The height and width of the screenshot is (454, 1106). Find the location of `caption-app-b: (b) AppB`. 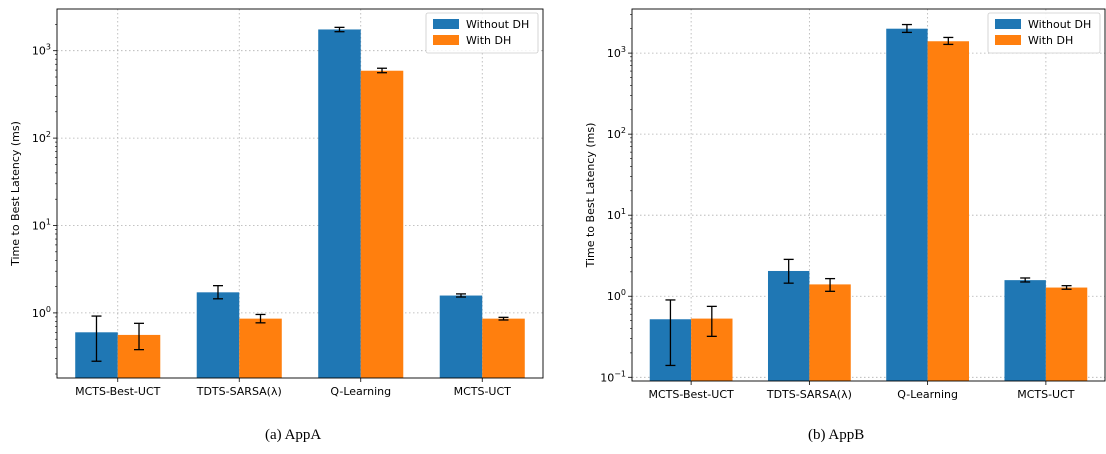

caption-app-b: (b) AppB is located at coordinates (836, 435).